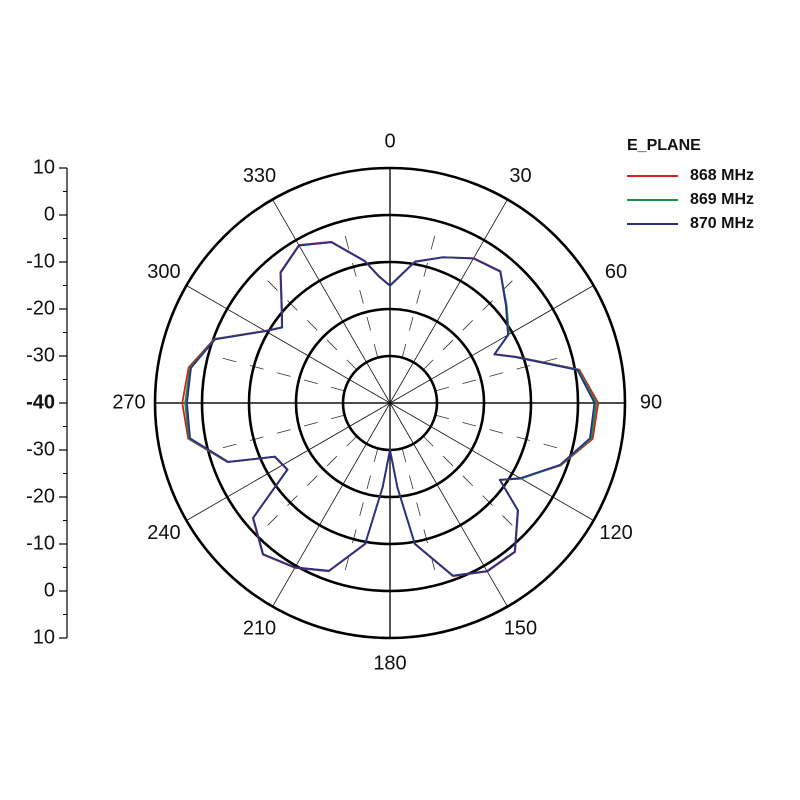 The image size is (800, 800). I want to click on ruler-label: -40, so click(40, 402).